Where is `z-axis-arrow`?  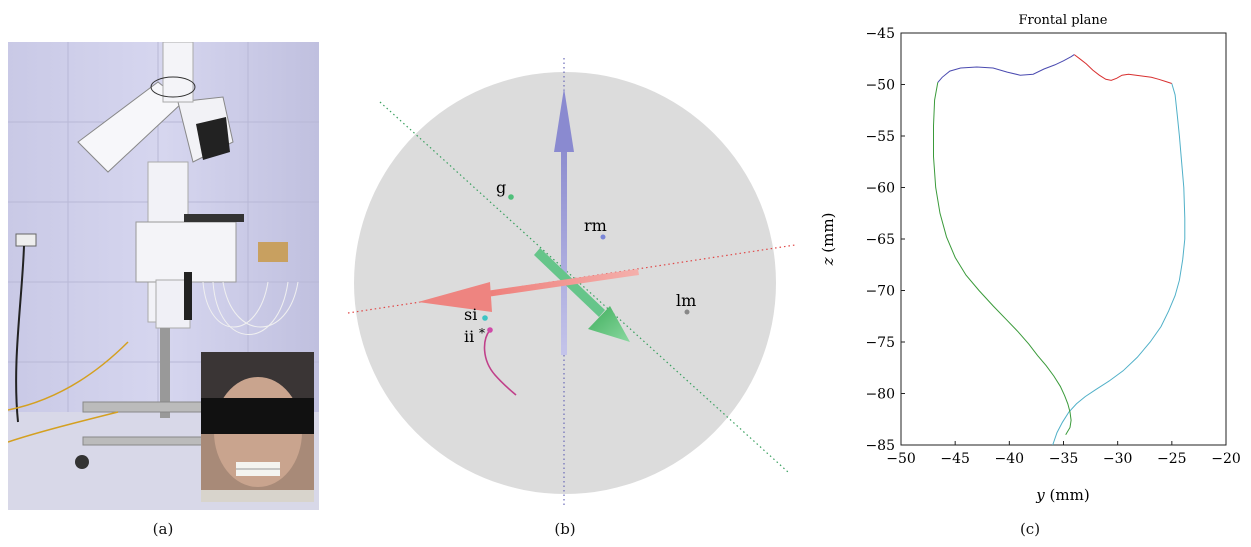
z-axis-arrow is located at coordinates (564, 221).